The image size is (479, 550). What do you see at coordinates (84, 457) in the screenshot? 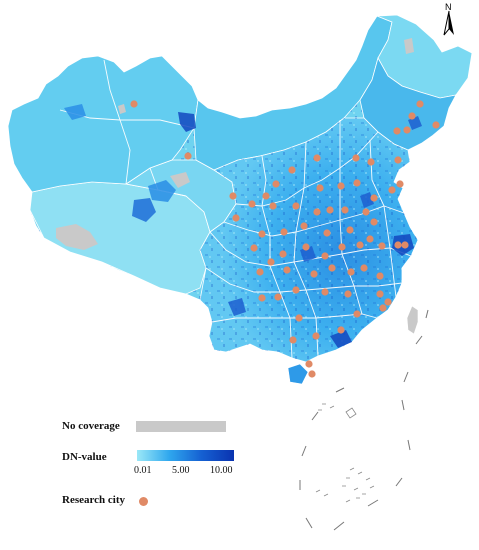
I see `dn-value-label: DN-value` at bounding box center [84, 457].